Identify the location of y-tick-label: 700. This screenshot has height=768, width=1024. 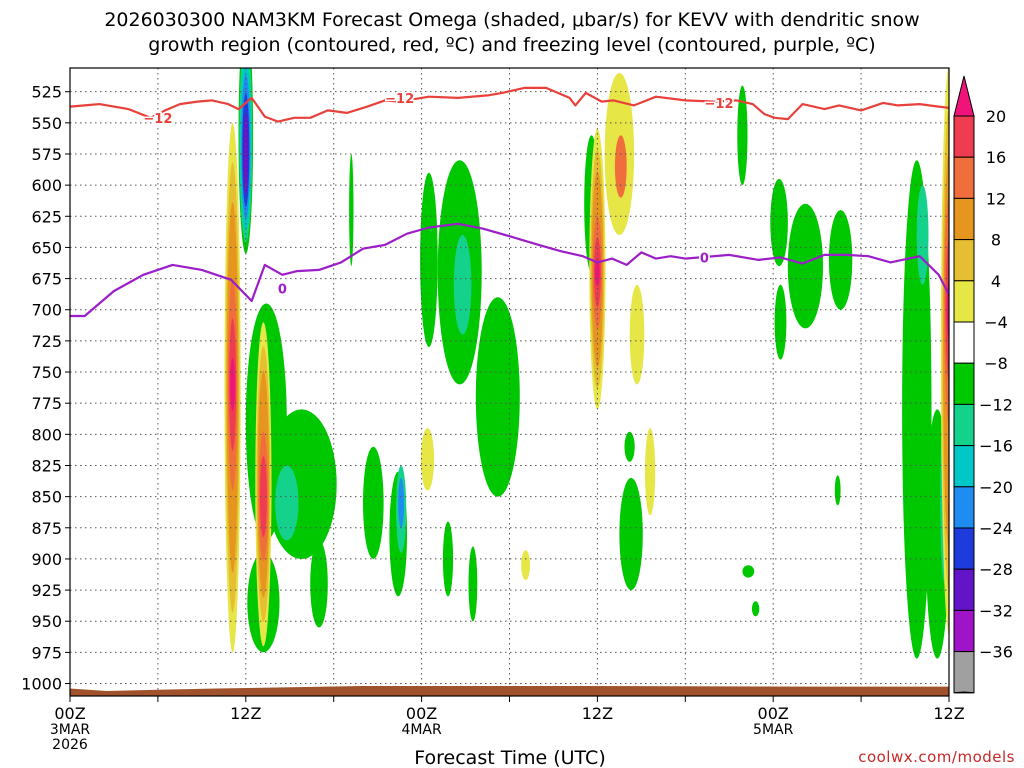
(46, 310).